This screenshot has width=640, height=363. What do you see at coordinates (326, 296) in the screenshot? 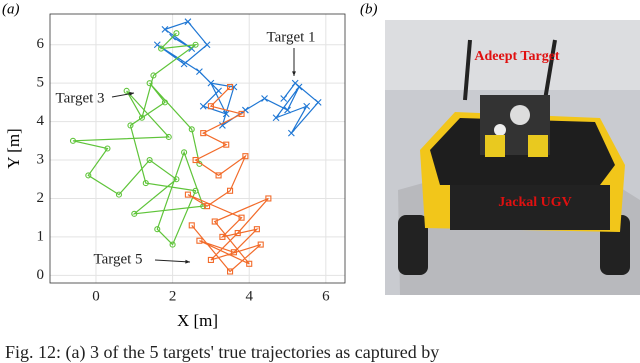
I see `x-tick-label: 6` at bounding box center [326, 296].